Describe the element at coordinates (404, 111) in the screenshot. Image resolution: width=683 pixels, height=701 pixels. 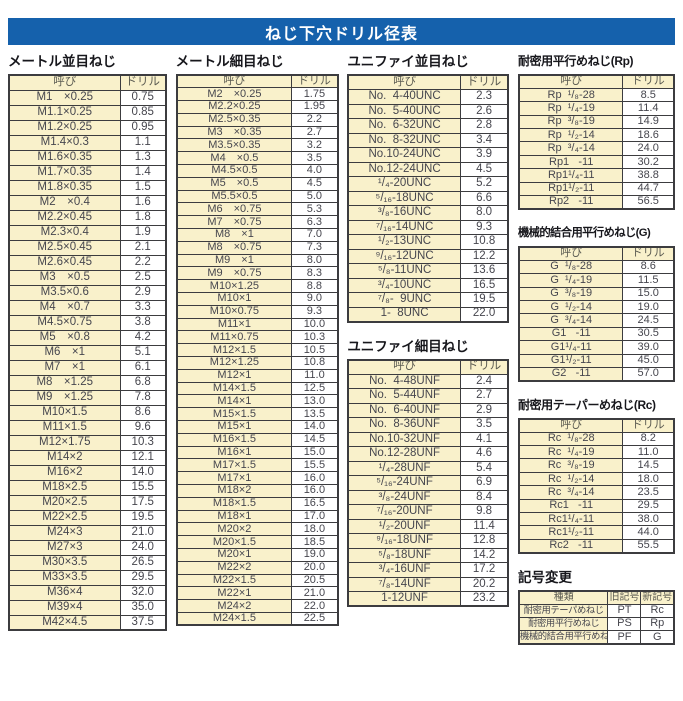
I see `thread-name-cell: No. 5-40UNC` at that location.